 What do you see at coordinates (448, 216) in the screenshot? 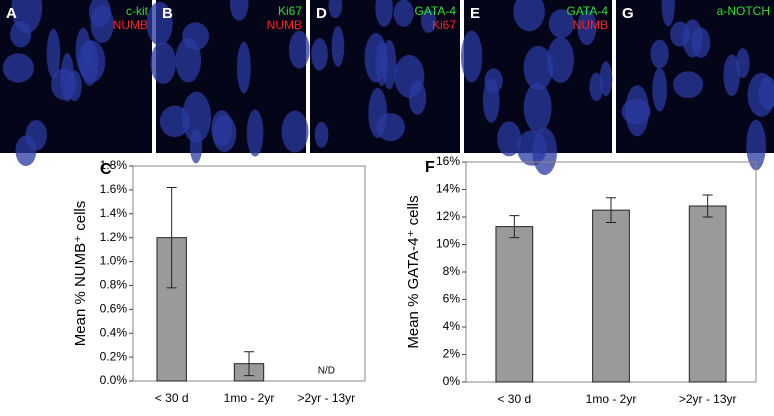
I see `y-tick-label: 12%` at bounding box center [448, 216].